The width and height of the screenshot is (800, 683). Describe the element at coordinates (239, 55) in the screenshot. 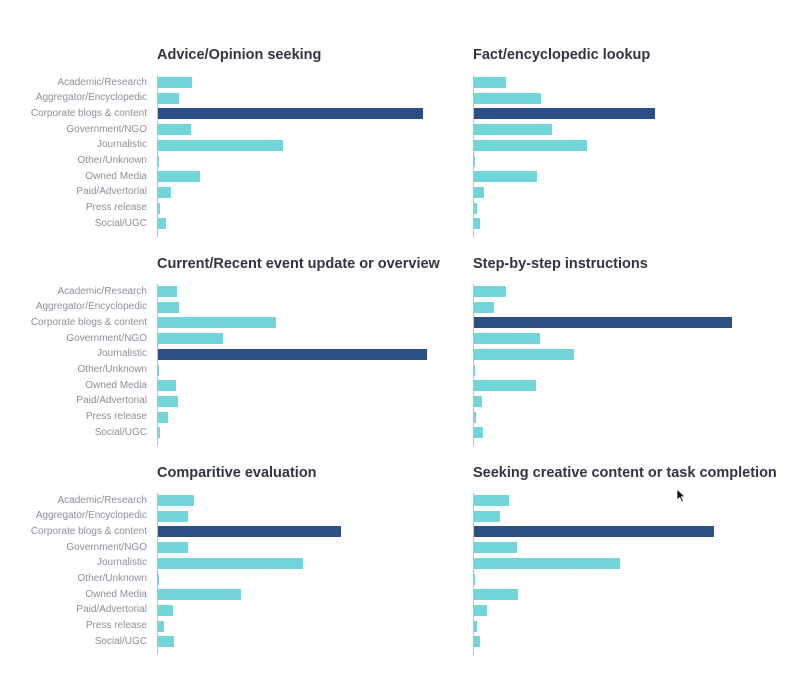

I see `chart-title: Advice/Opinion seeking` at that location.